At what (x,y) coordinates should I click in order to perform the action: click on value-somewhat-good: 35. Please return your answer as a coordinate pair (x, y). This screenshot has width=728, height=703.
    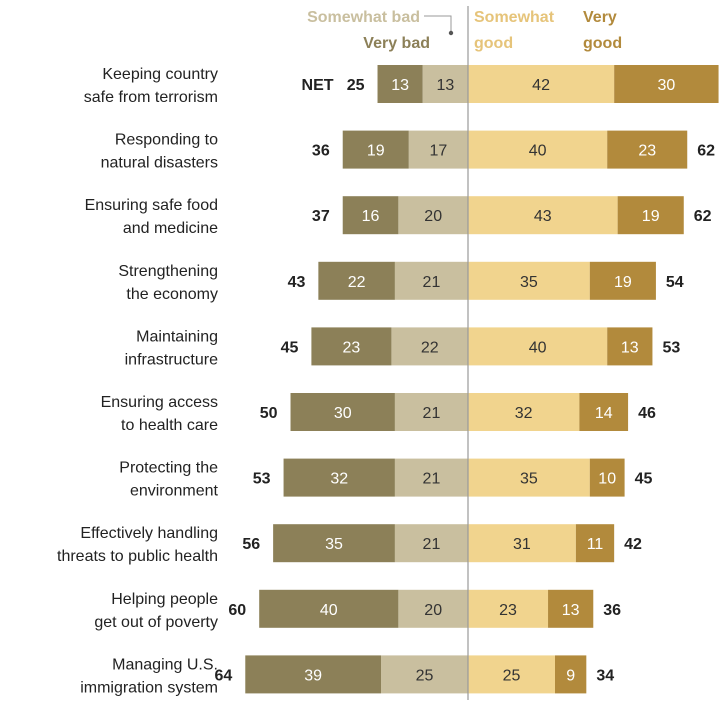
    Looking at the image, I should click on (529, 282).